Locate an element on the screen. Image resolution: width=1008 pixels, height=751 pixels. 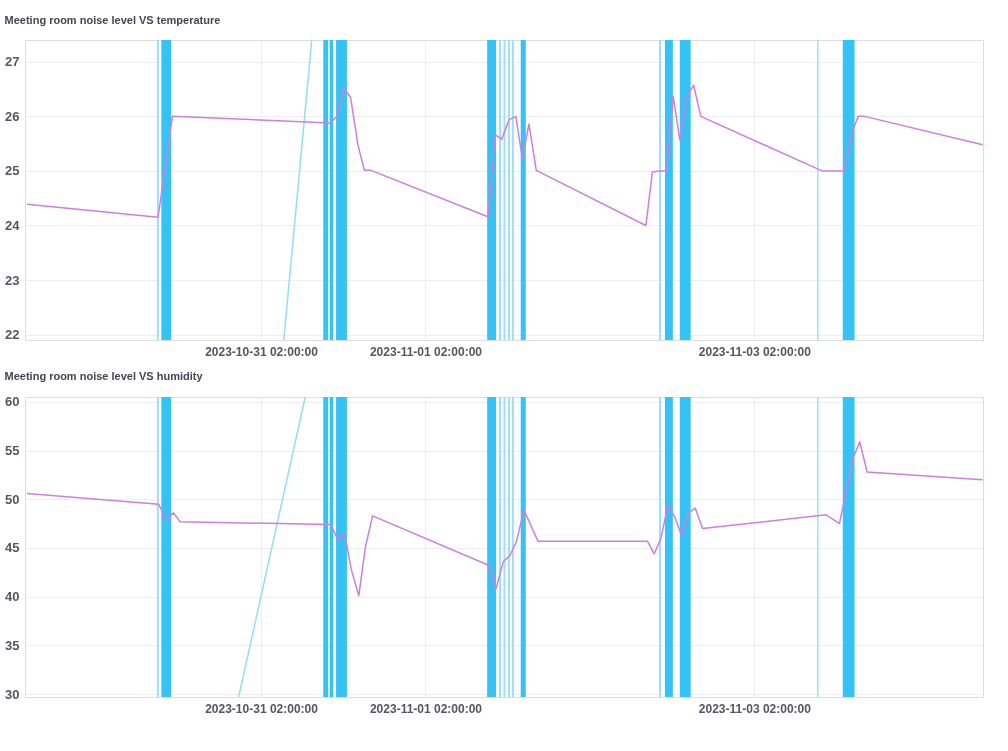
y-tick-label: 26 is located at coordinates (12, 116).